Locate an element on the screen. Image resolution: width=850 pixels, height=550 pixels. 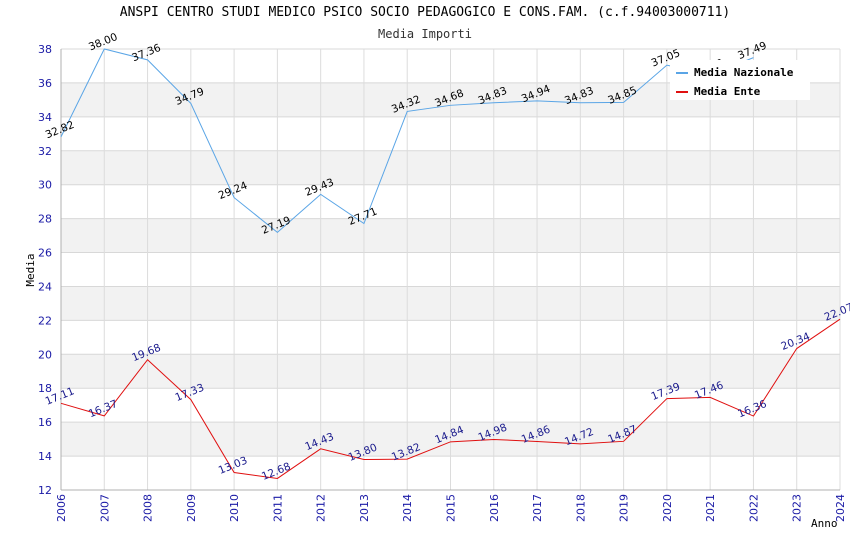
y-tick-label: 24 is located at coordinates (45, 286).